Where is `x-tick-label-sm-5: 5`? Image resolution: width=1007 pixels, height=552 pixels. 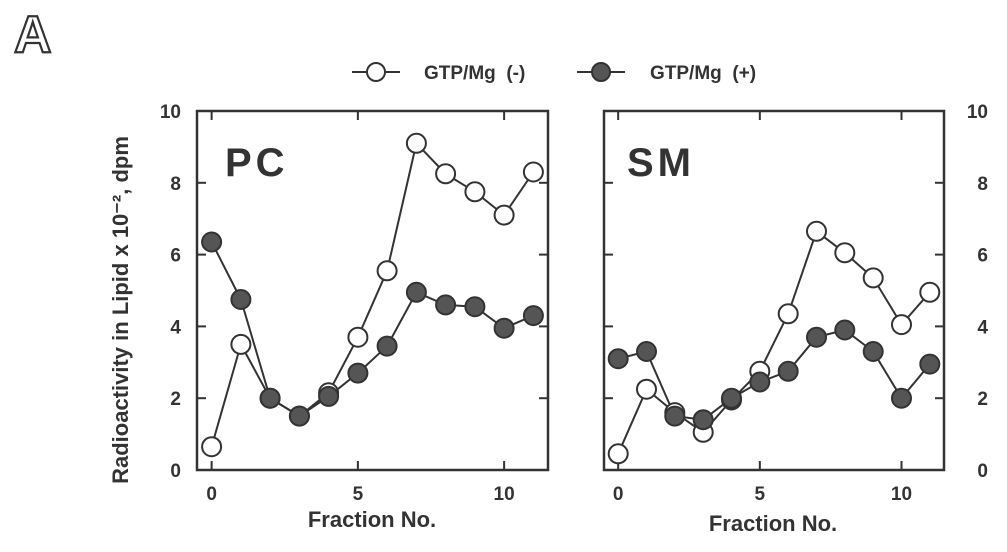
x-tick-label-sm-5: 5 is located at coordinates (760, 494).